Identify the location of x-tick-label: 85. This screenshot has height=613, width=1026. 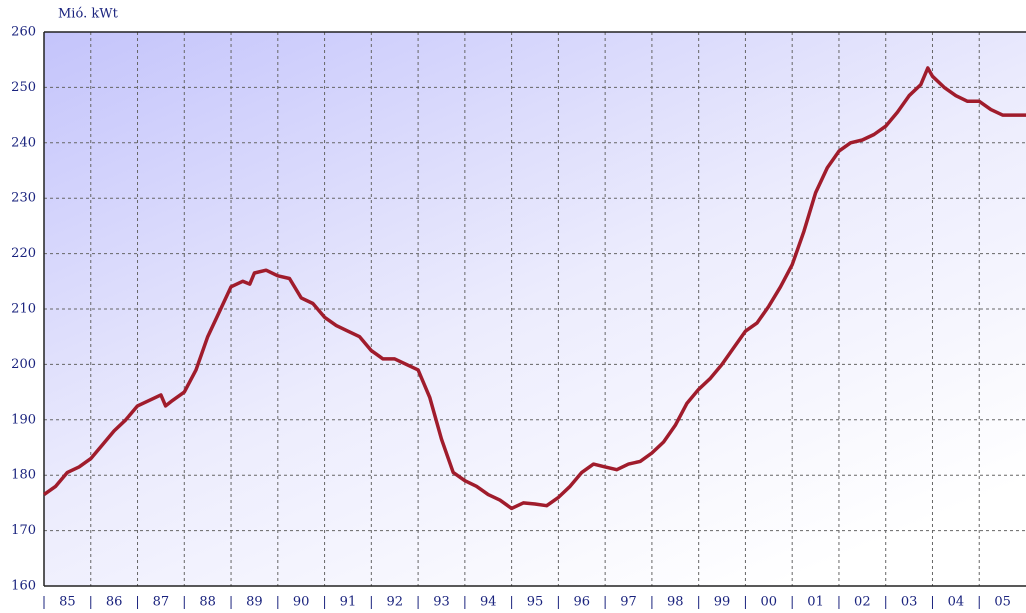
(67, 602).